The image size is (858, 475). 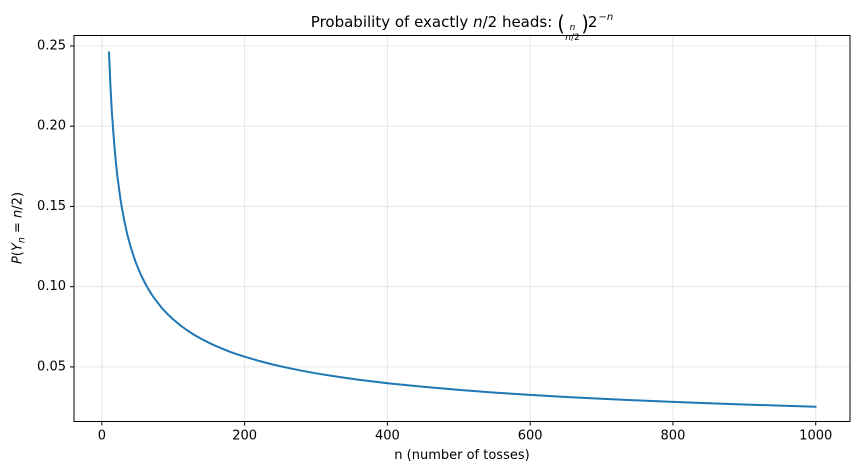 What do you see at coordinates (462, 455) in the screenshot?
I see `x-axis-label: n (number of tosses)` at bounding box center [462, 455].